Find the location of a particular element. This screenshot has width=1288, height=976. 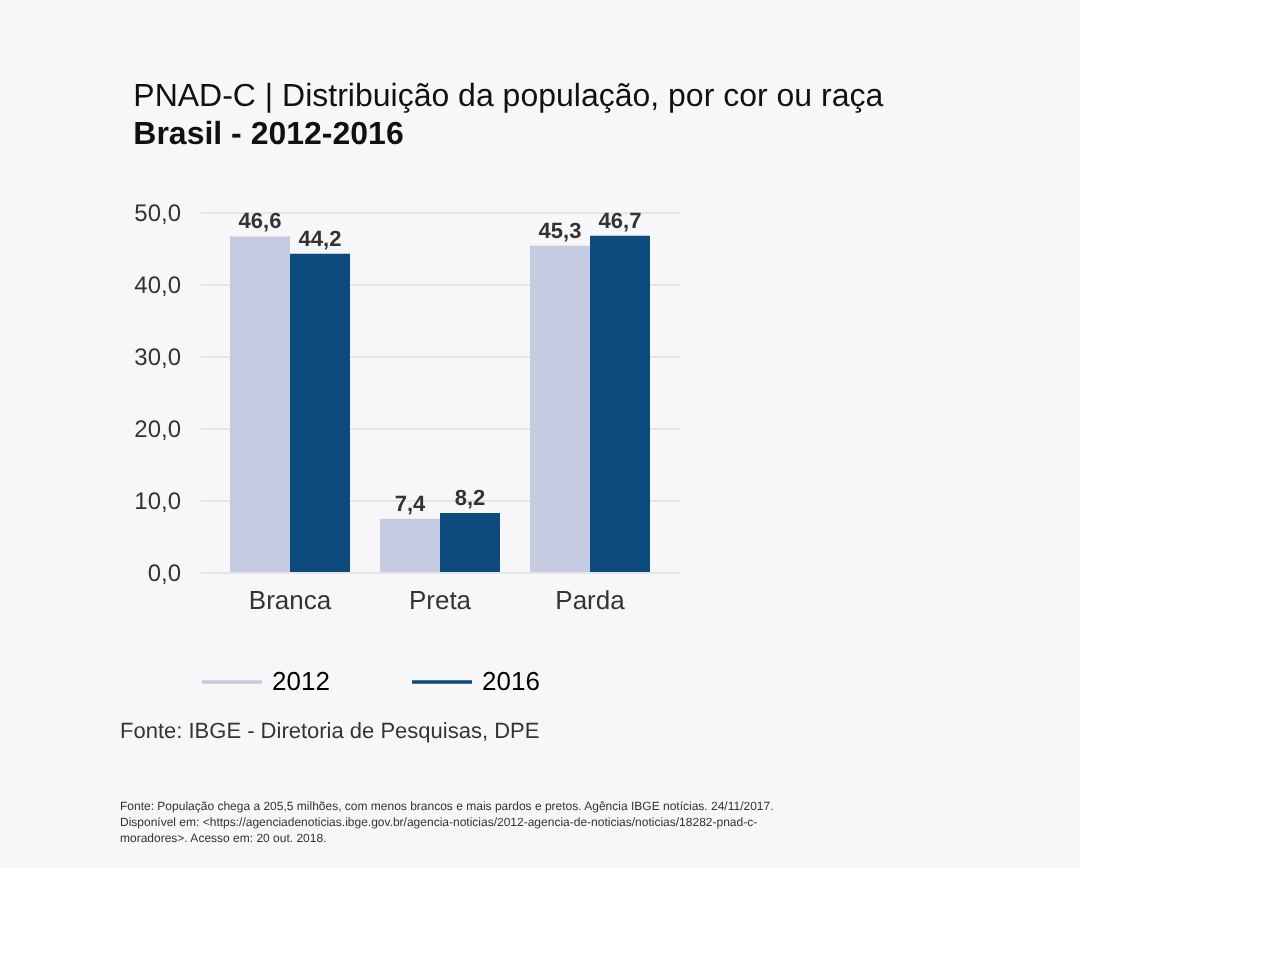

x-tick-label: Branca is located at coordinates (290, 600).